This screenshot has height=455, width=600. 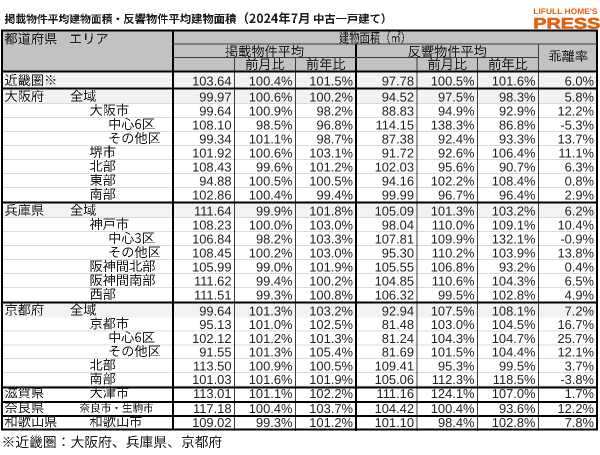 What do you see at coordinates (566, 24) in the screenshot?
I see `svg-text: PRESS` at bounding box center [566, 24].